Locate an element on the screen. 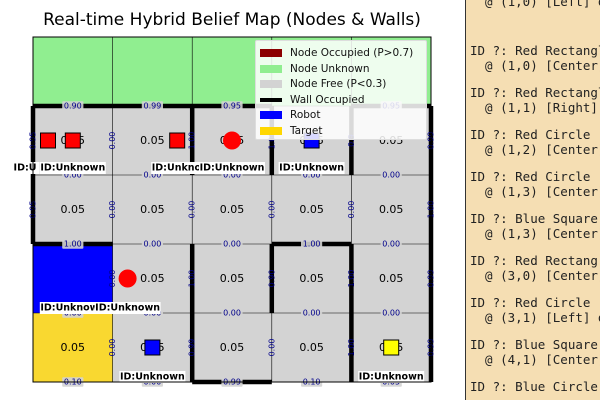  id-label-5: ID:Unknown is located at coordinates (72, 308).